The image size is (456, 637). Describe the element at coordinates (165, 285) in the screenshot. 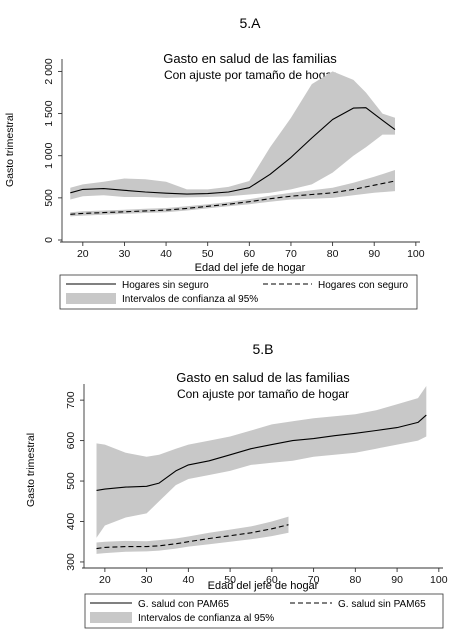

I see `legend-label: Hogares sin seguro` at that location.